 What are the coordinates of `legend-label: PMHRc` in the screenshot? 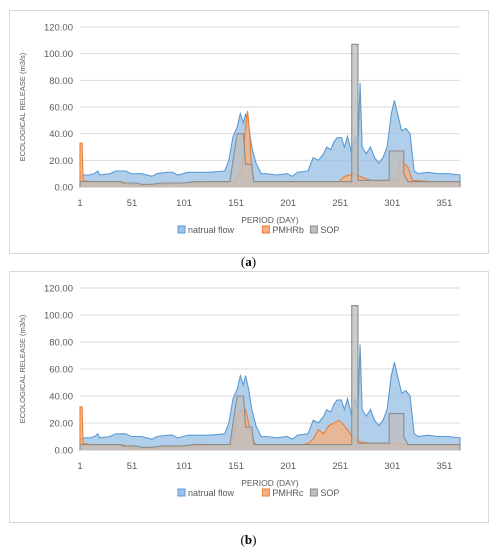 It's located at (287, 493).